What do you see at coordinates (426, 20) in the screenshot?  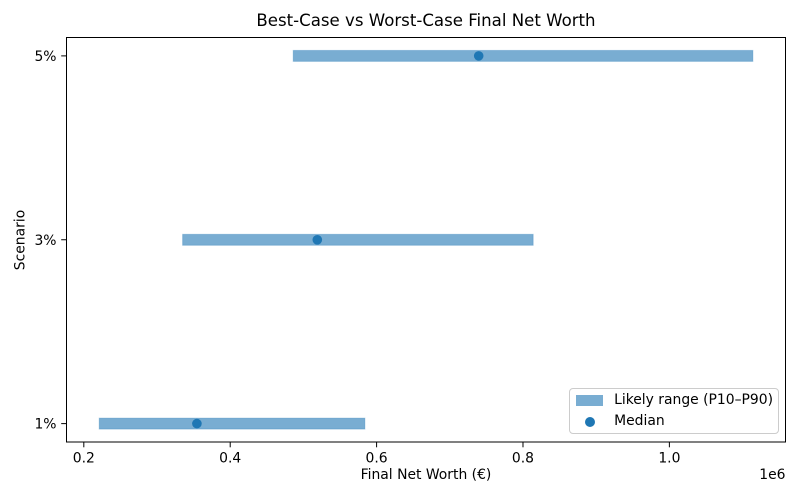 I see `chart-title: Best-Case vs Worst-Case Final Net Worth` at bounding box center [426, 20].